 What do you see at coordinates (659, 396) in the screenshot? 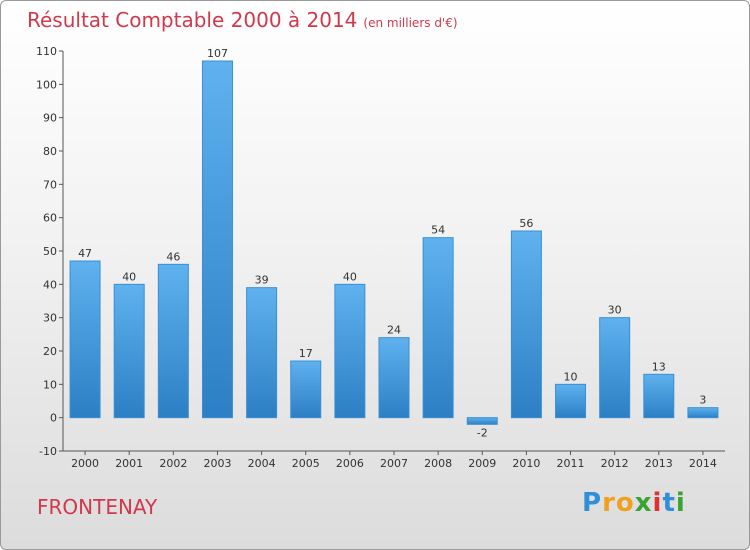
I see `bar-2013` at bounding box center [659, 396].